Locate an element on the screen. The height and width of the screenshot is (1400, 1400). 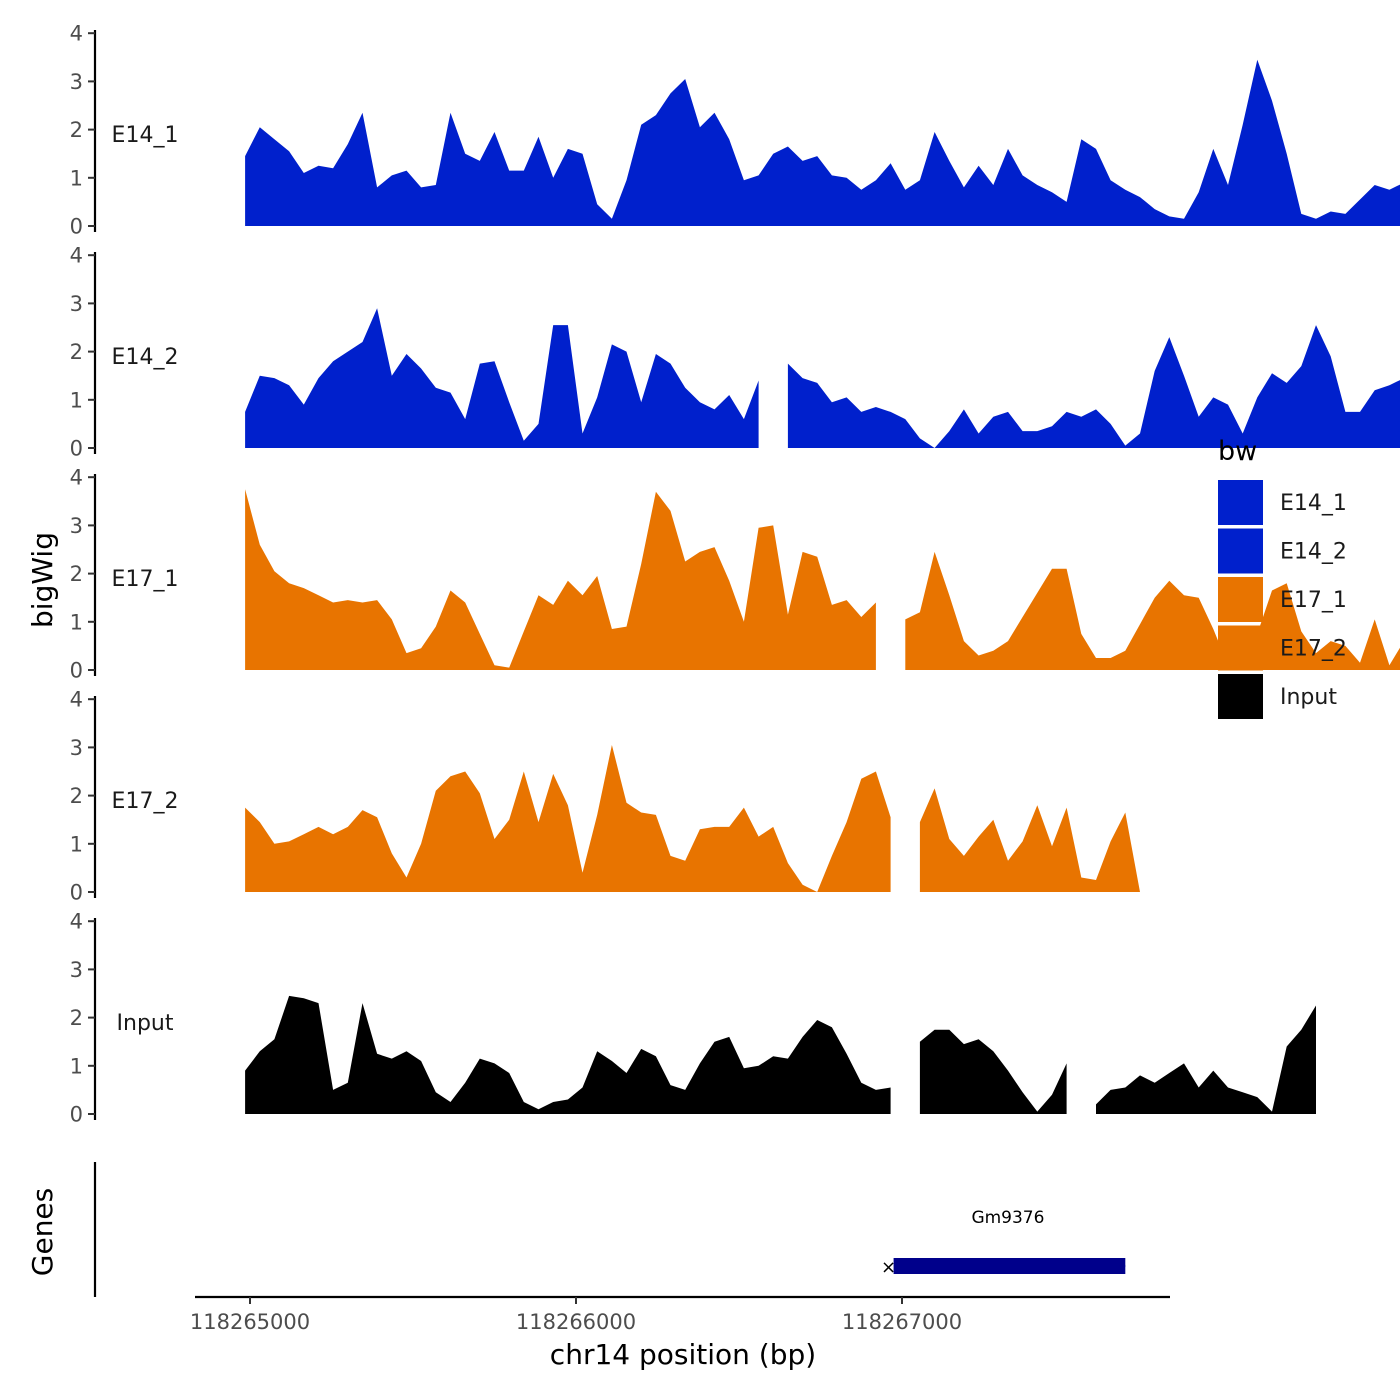
gene-gm9376: × Gm9376 is located at coordinates (1003, 1243).